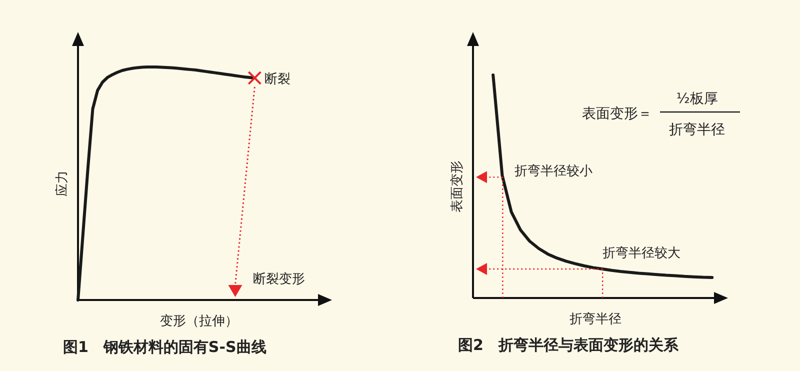 The width and height of the screenshot is (800, 371). Describe the element at coordinates (164, 347) in the screenshot. I see `text: 图1 钢铁材料的固有S-S曲线` at that location.